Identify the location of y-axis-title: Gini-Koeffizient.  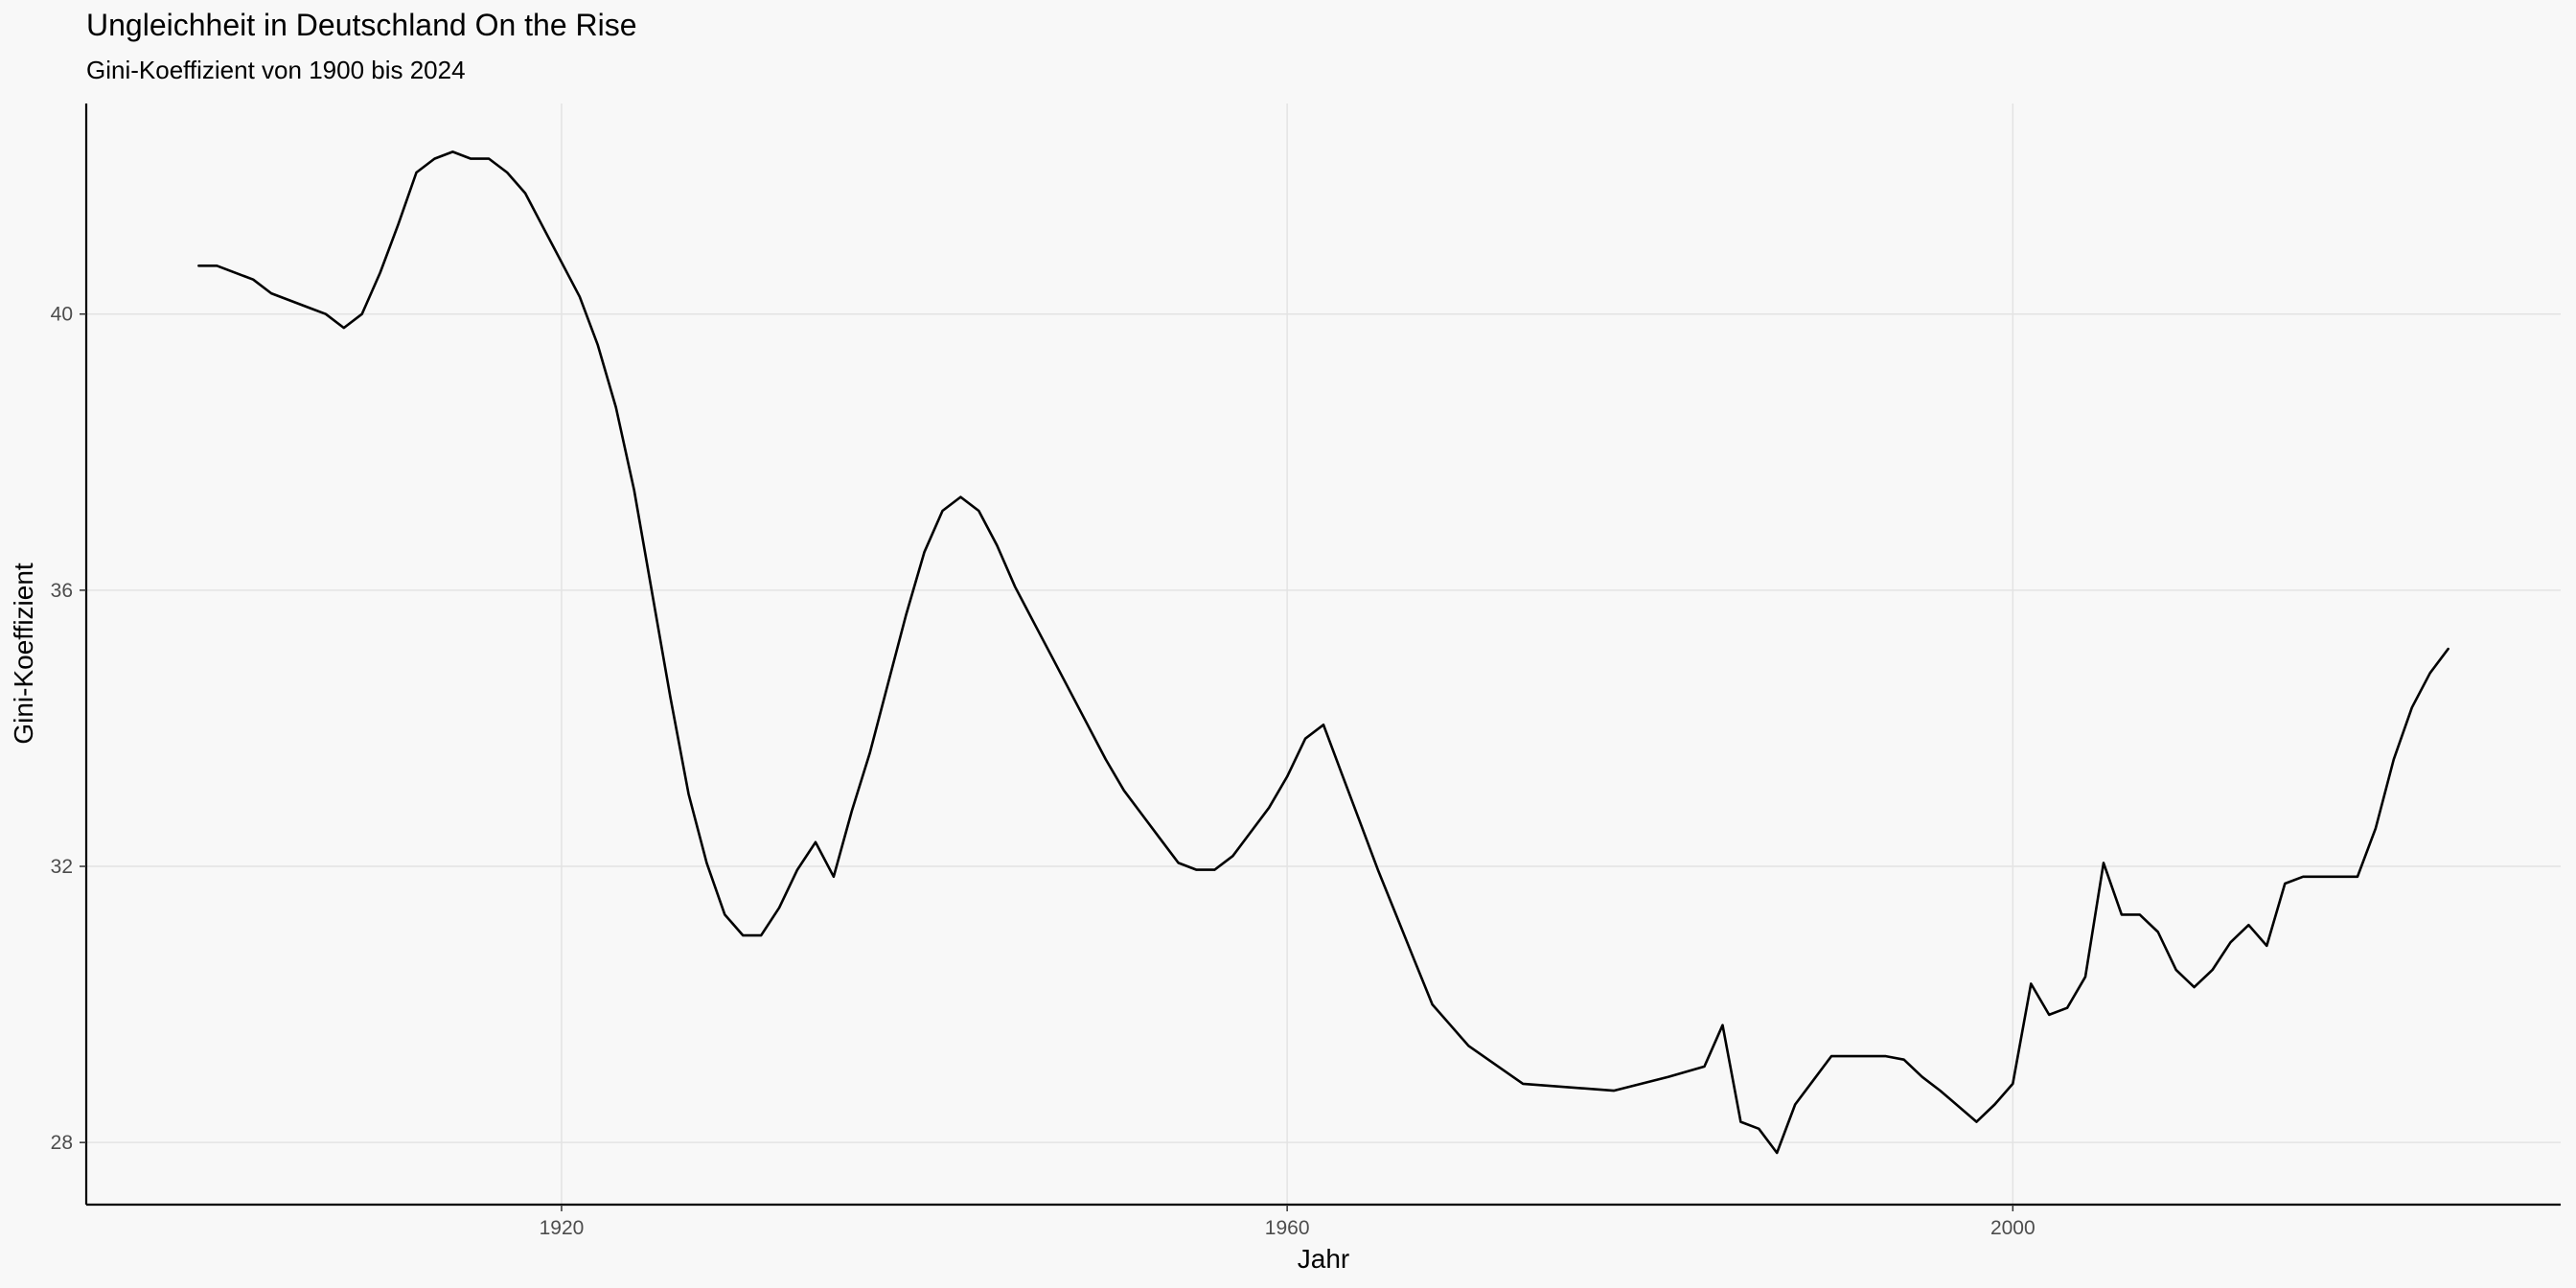
(23, 654).